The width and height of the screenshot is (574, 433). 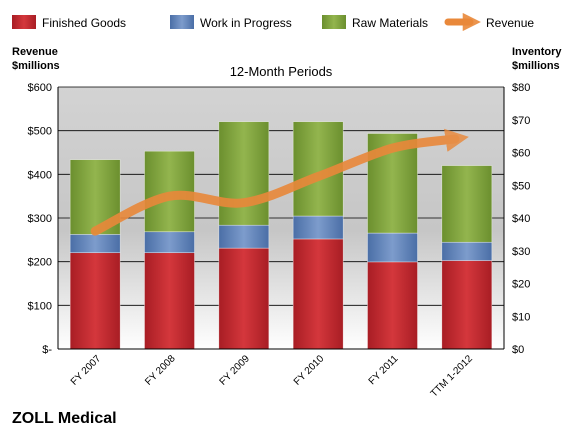 I want to click on left-tick-label: $-, so click(x=47, y=350).